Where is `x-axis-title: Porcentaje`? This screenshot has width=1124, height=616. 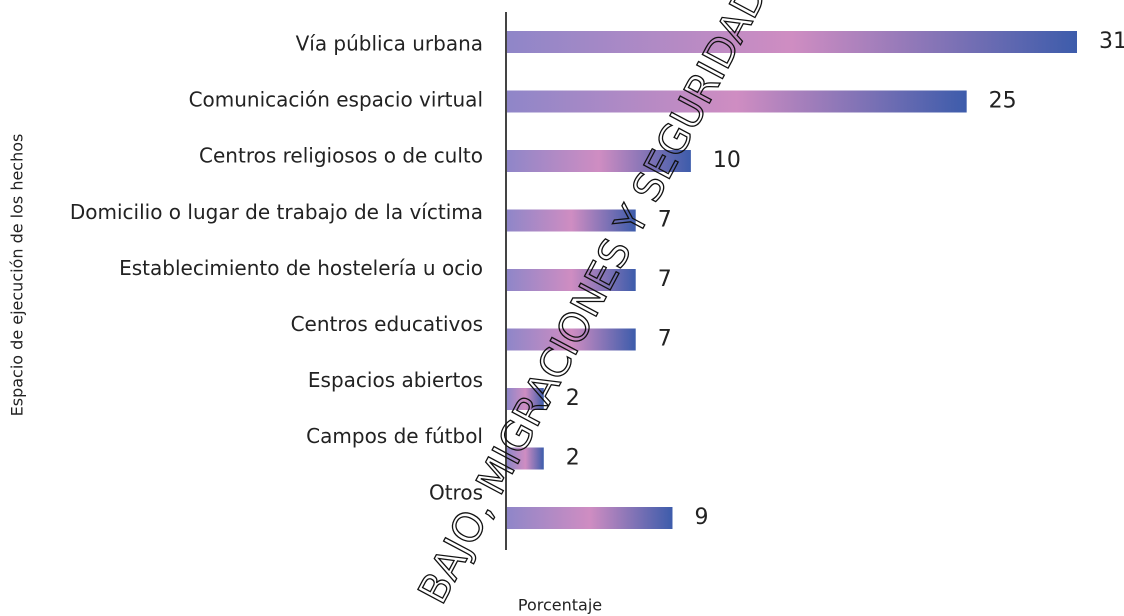
x-axis-title: Porcentaje is located at coordinates (560, 605).